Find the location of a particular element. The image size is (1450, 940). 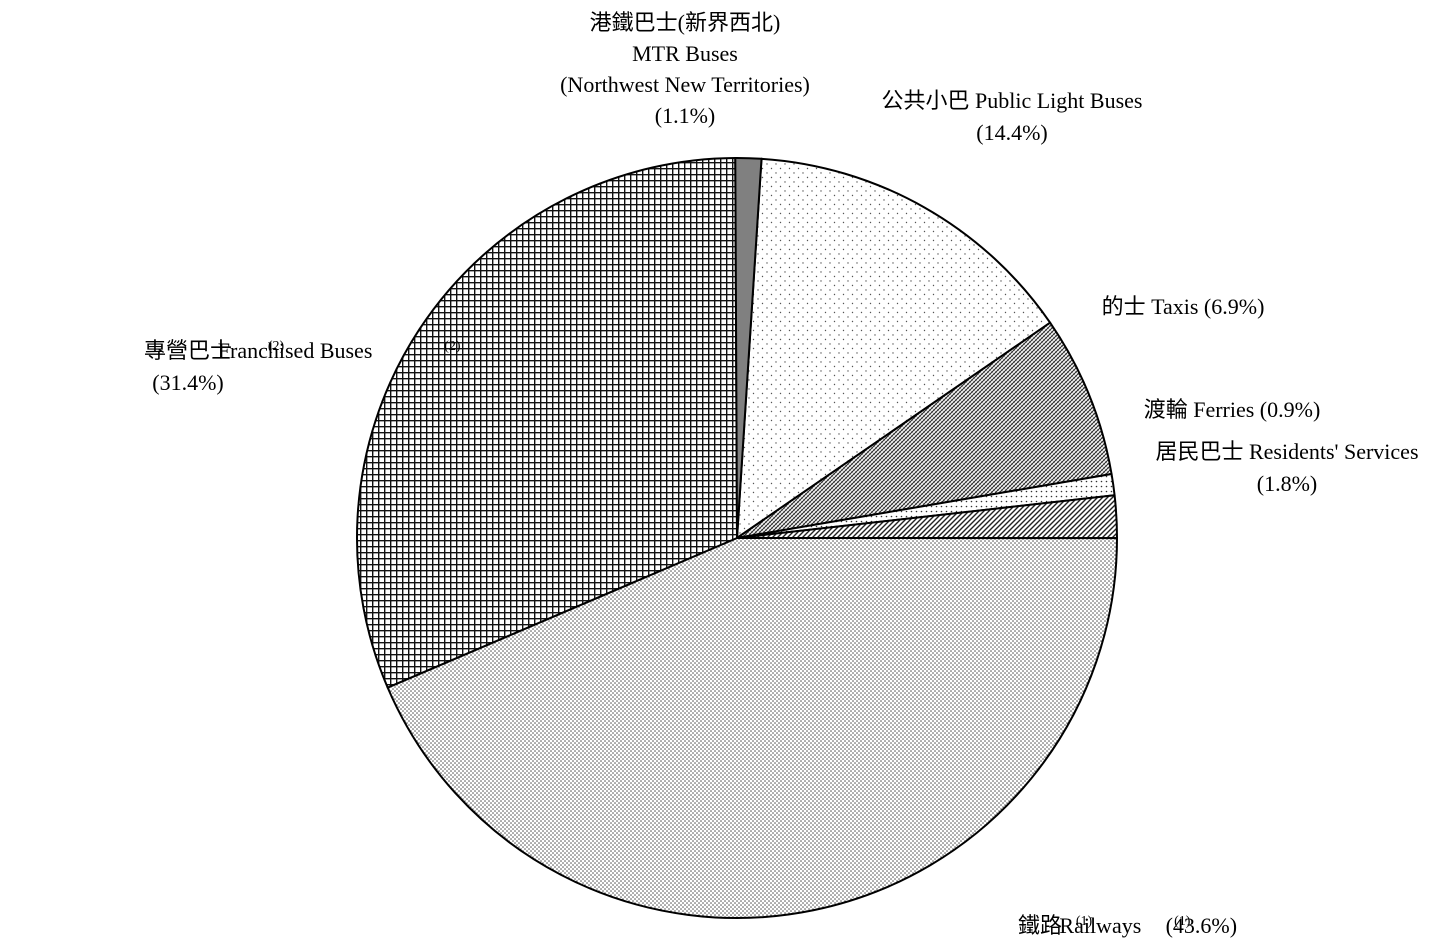

label-text: (43.6%) is located at coordinates (1198, 925).